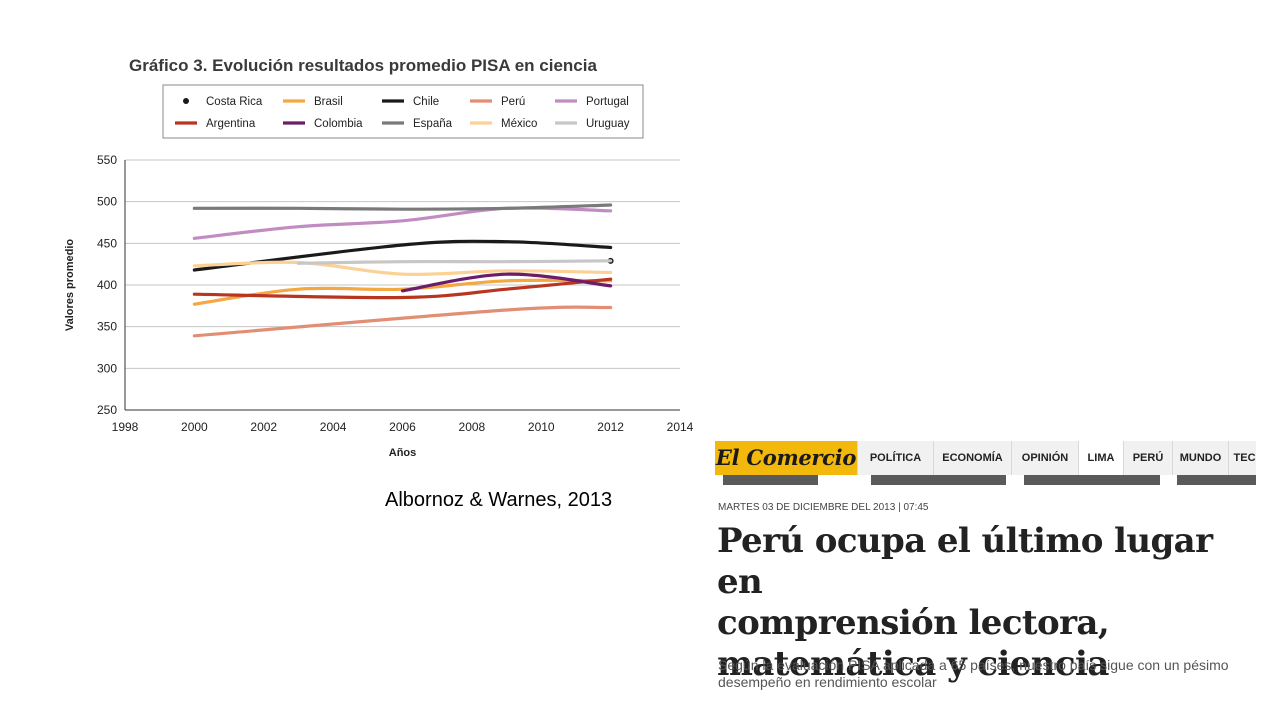 The width and height of the screenshot is (1279, 720). Describe the element at coordinates (1044, 458) in the screenshot. I see `nav-item-opinion: OPINIÓN` at that location.